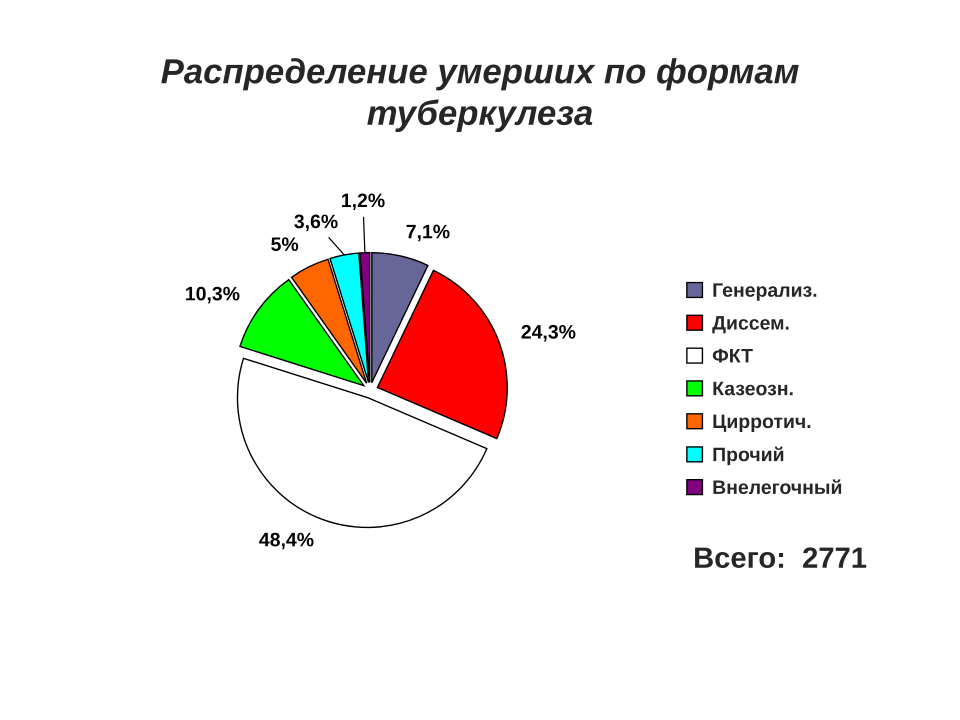 The image size is (960, 720). What do you see at coordinates (780, 557) in the screenshot?
I see `text: Всего: 2771` at bounding box center [780, 557].